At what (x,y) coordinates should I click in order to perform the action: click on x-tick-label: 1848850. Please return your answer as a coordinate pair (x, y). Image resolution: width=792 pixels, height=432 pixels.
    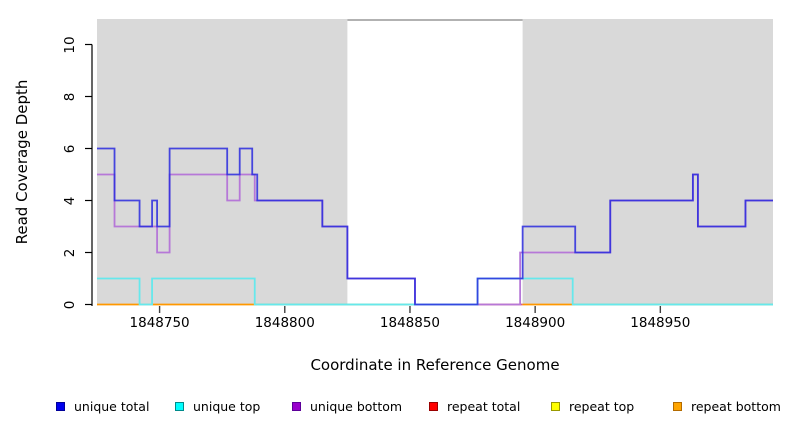
    Looking at the image, I should click on (410, 323).